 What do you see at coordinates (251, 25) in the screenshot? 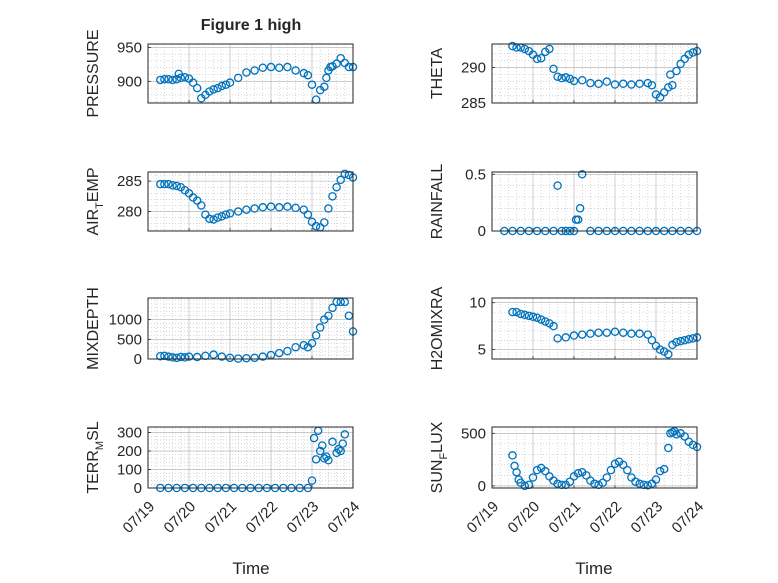
I see `figure-title: Figure 1 high` at bounding box center [251, 25].